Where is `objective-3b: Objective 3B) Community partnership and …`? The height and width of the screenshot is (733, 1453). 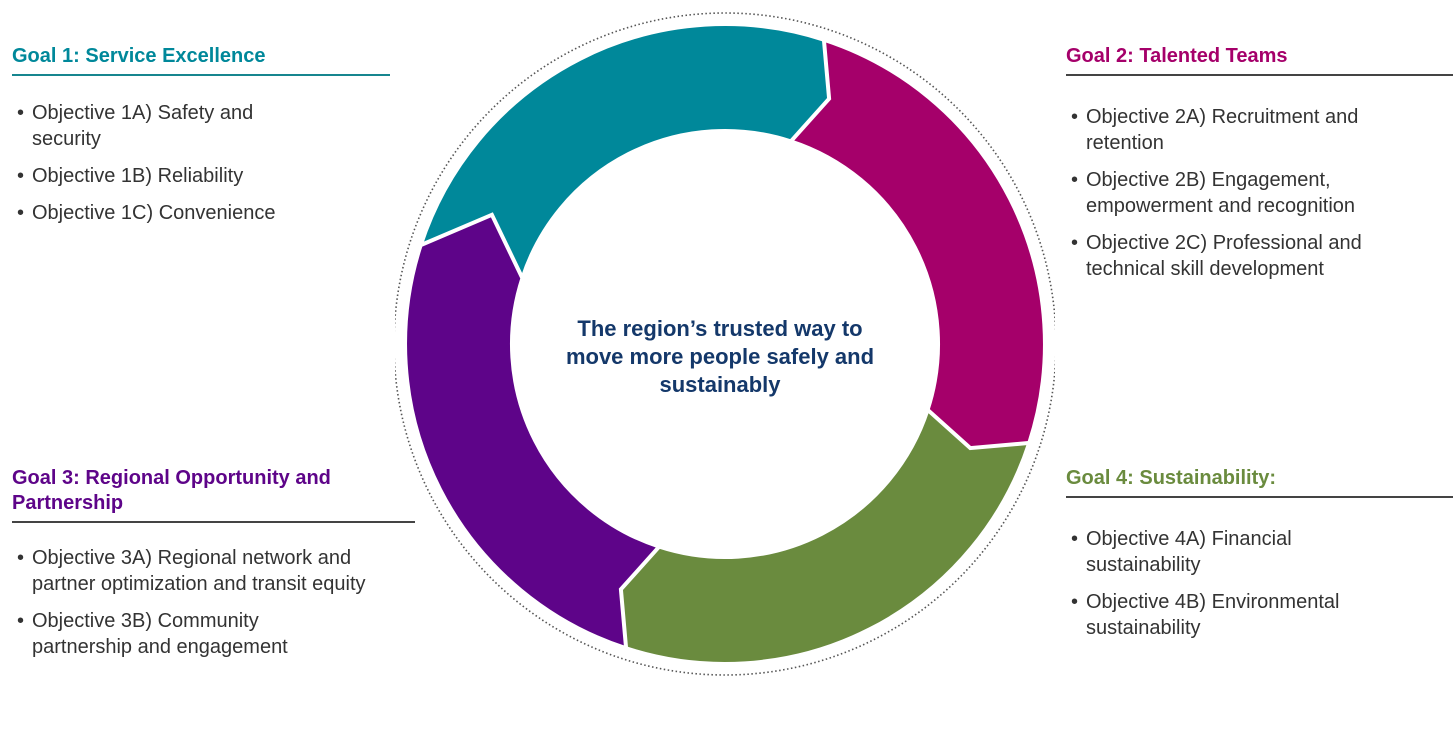 objective-3b: Objective 3B) Community partnership and … is located at coordinates (172, 634).